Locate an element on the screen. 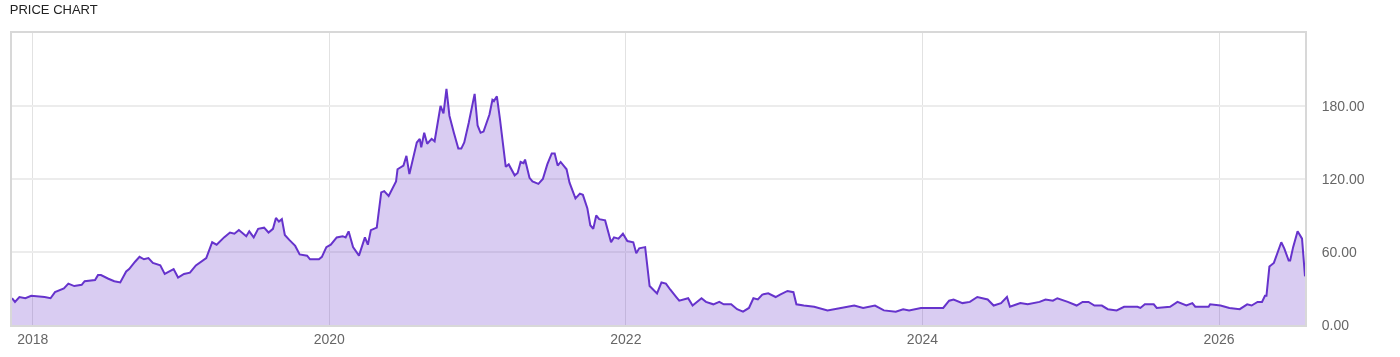 Image resolution: width=1400 pixels, height=357 pixels. x-tick-label: 2020 is located at coordinates (329, 338).